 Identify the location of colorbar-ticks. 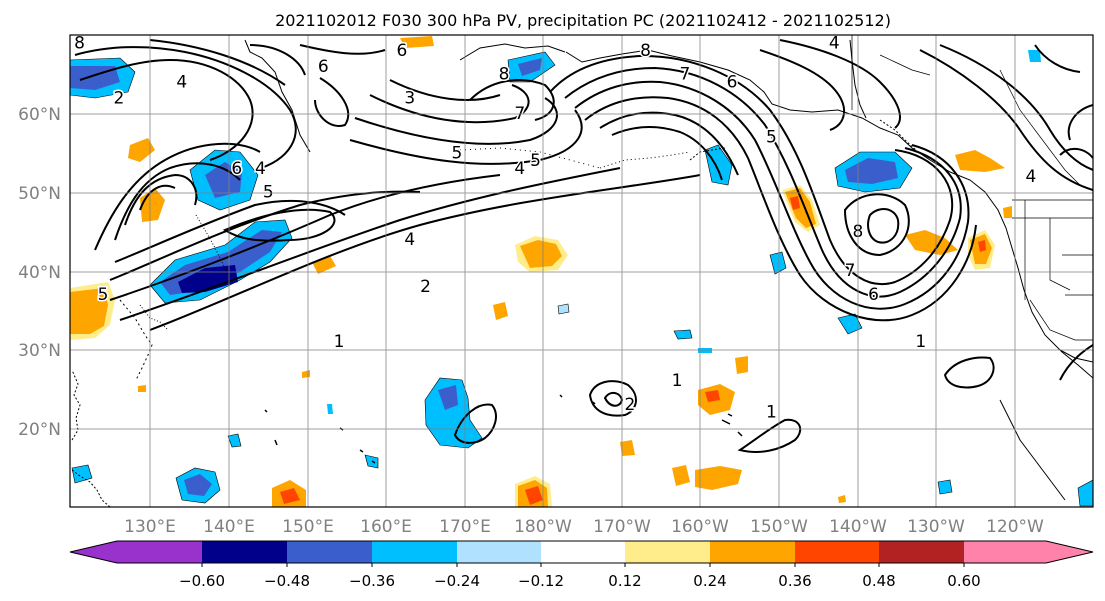
(583, 565).